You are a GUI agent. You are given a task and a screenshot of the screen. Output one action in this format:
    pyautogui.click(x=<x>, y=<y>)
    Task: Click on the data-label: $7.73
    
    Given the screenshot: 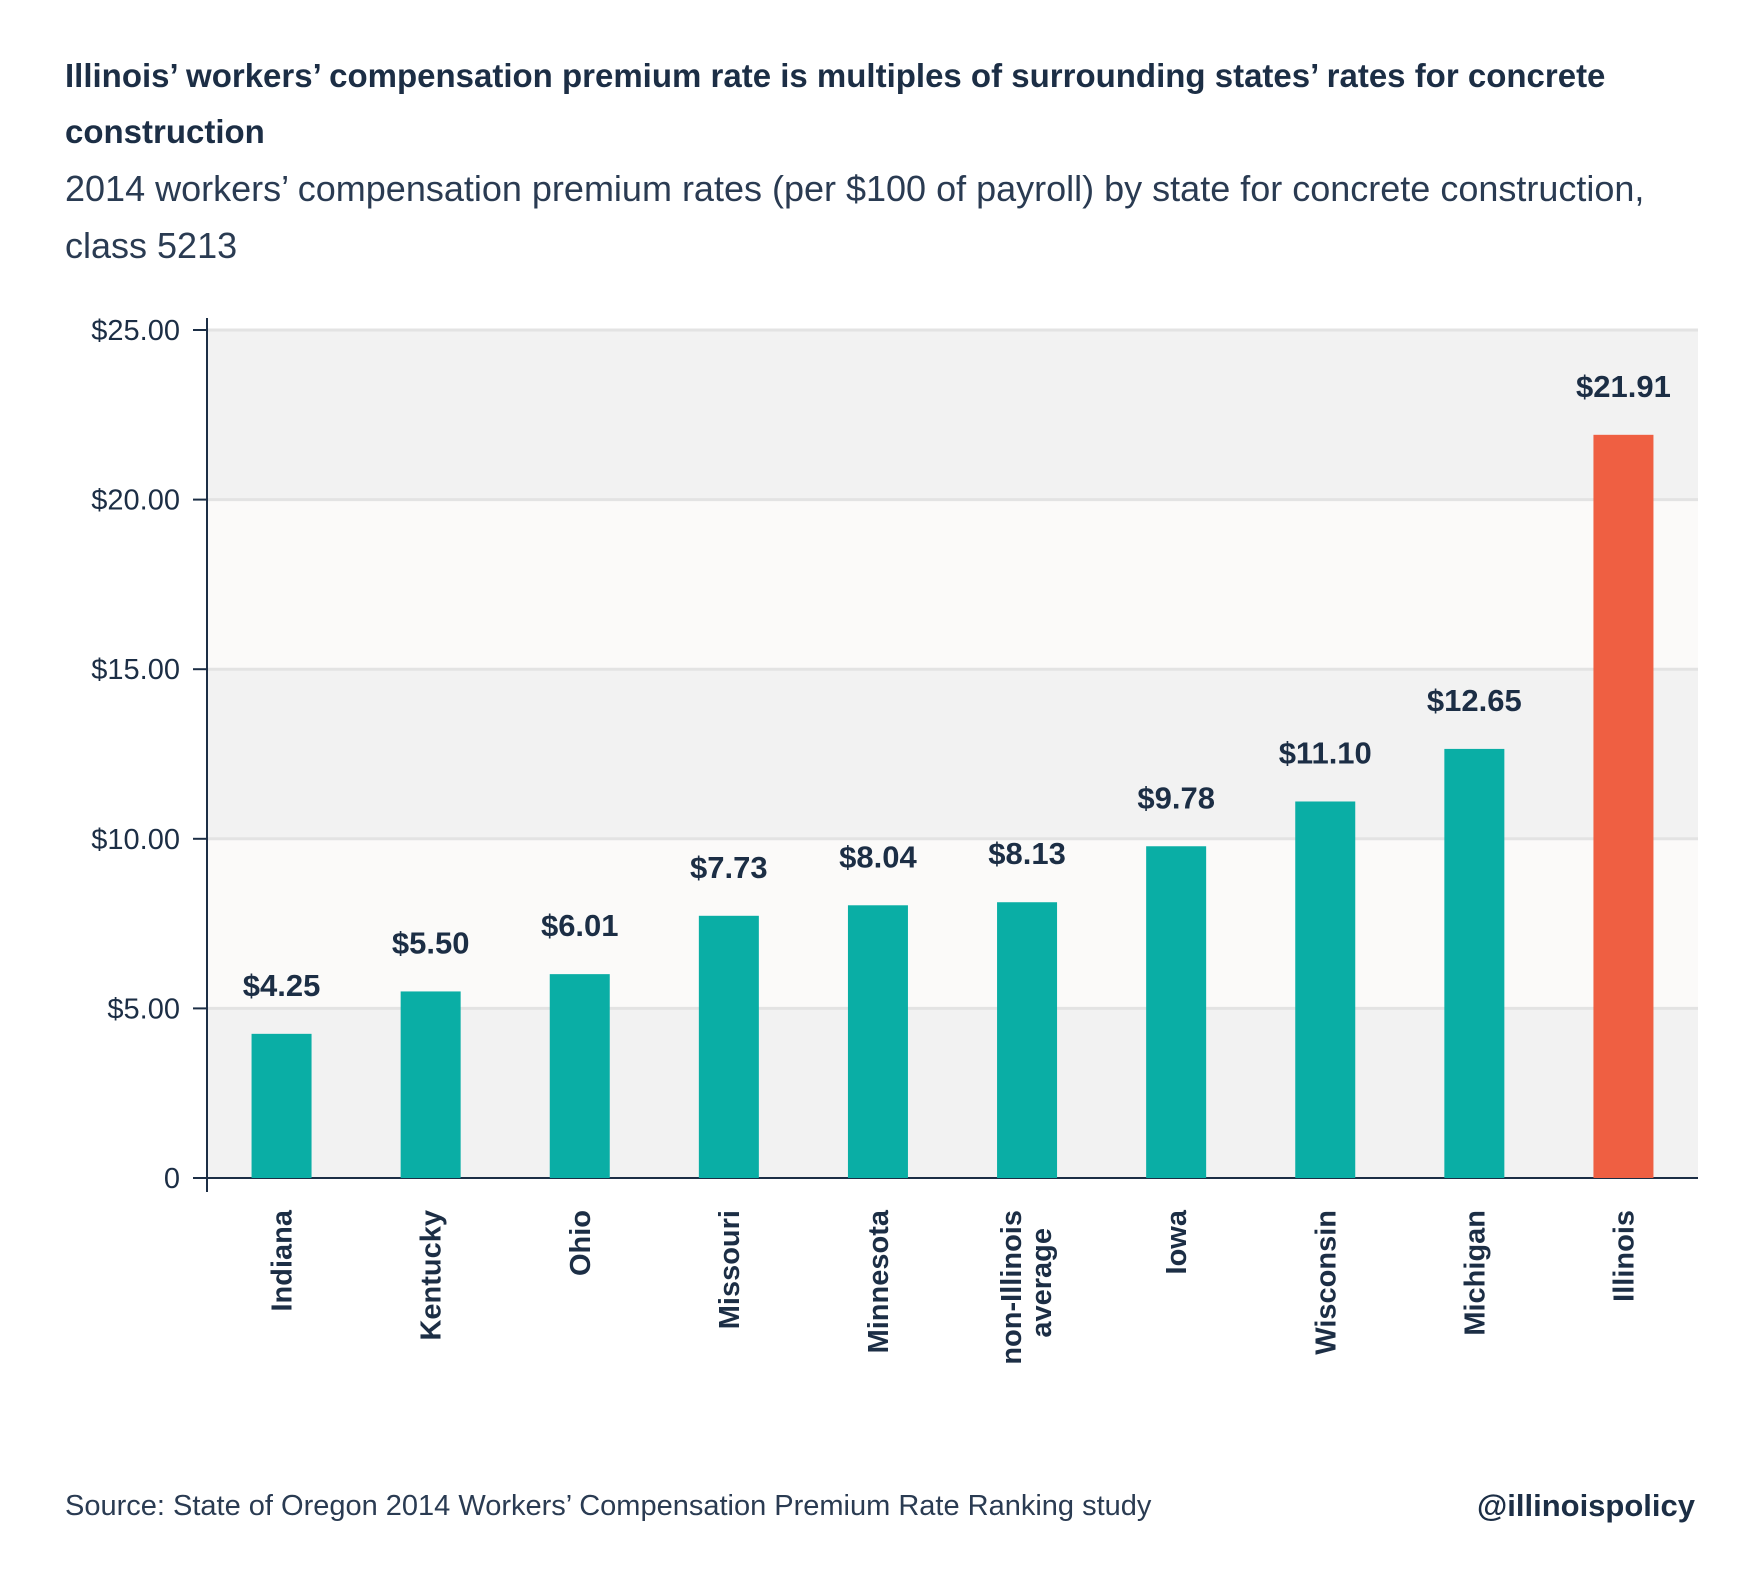 What is the action you would take?
    pyautogui.click(x=729, y=867)
    